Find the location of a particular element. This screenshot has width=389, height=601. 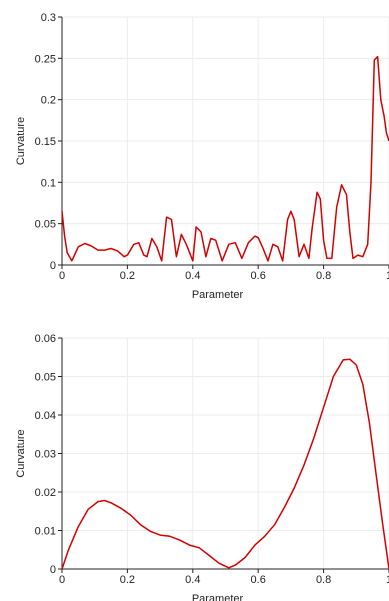

y-tick-label: 0.1 is located at coordinates (48, 183).